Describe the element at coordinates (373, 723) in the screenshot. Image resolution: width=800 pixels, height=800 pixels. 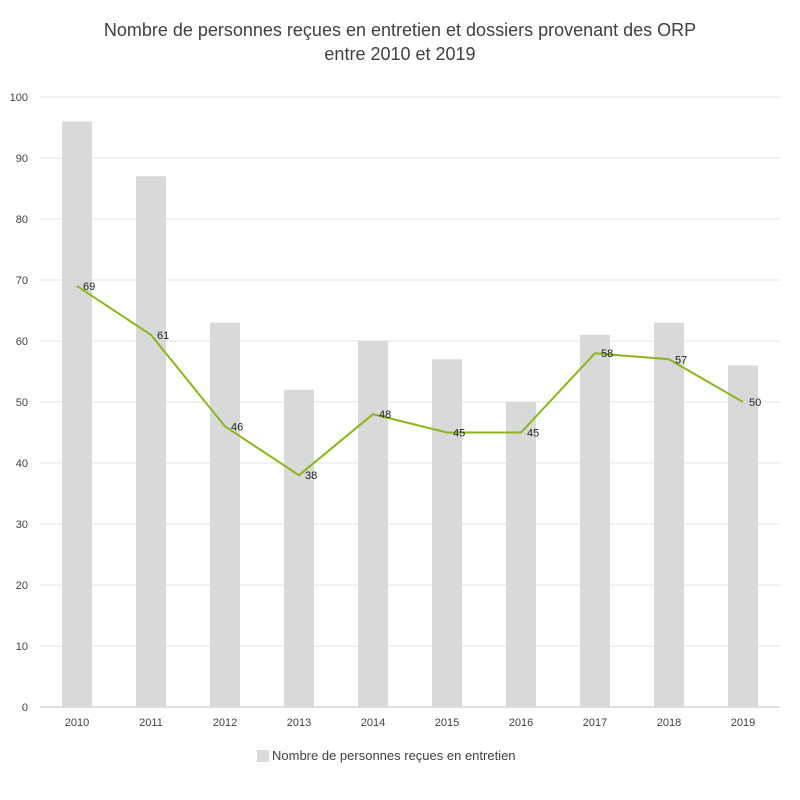
I see `x-tick-label: 2014` at that location.